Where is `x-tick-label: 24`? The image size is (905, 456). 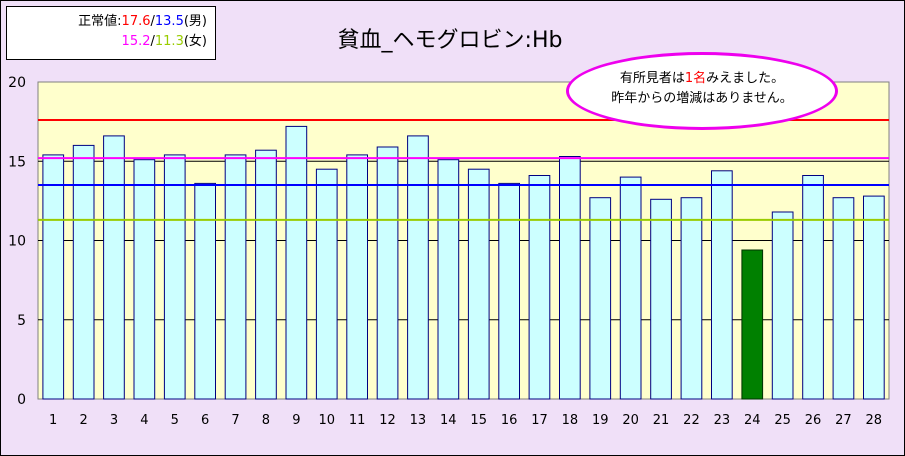 x-tick-label: 24 is located at coordinates (752, 420).